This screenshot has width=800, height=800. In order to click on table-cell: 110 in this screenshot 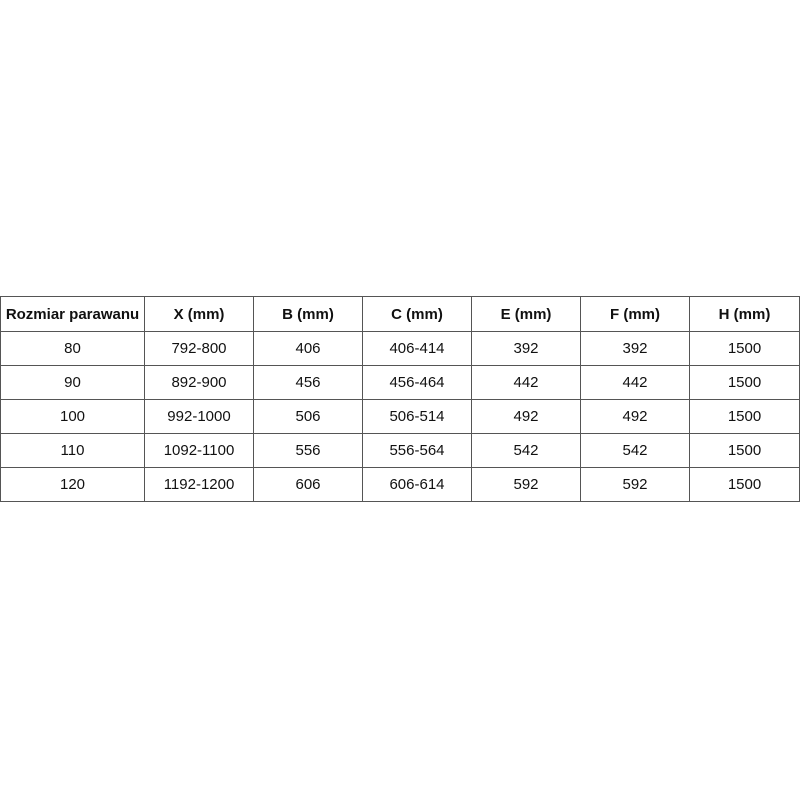, I will do `click(72, 450)`.